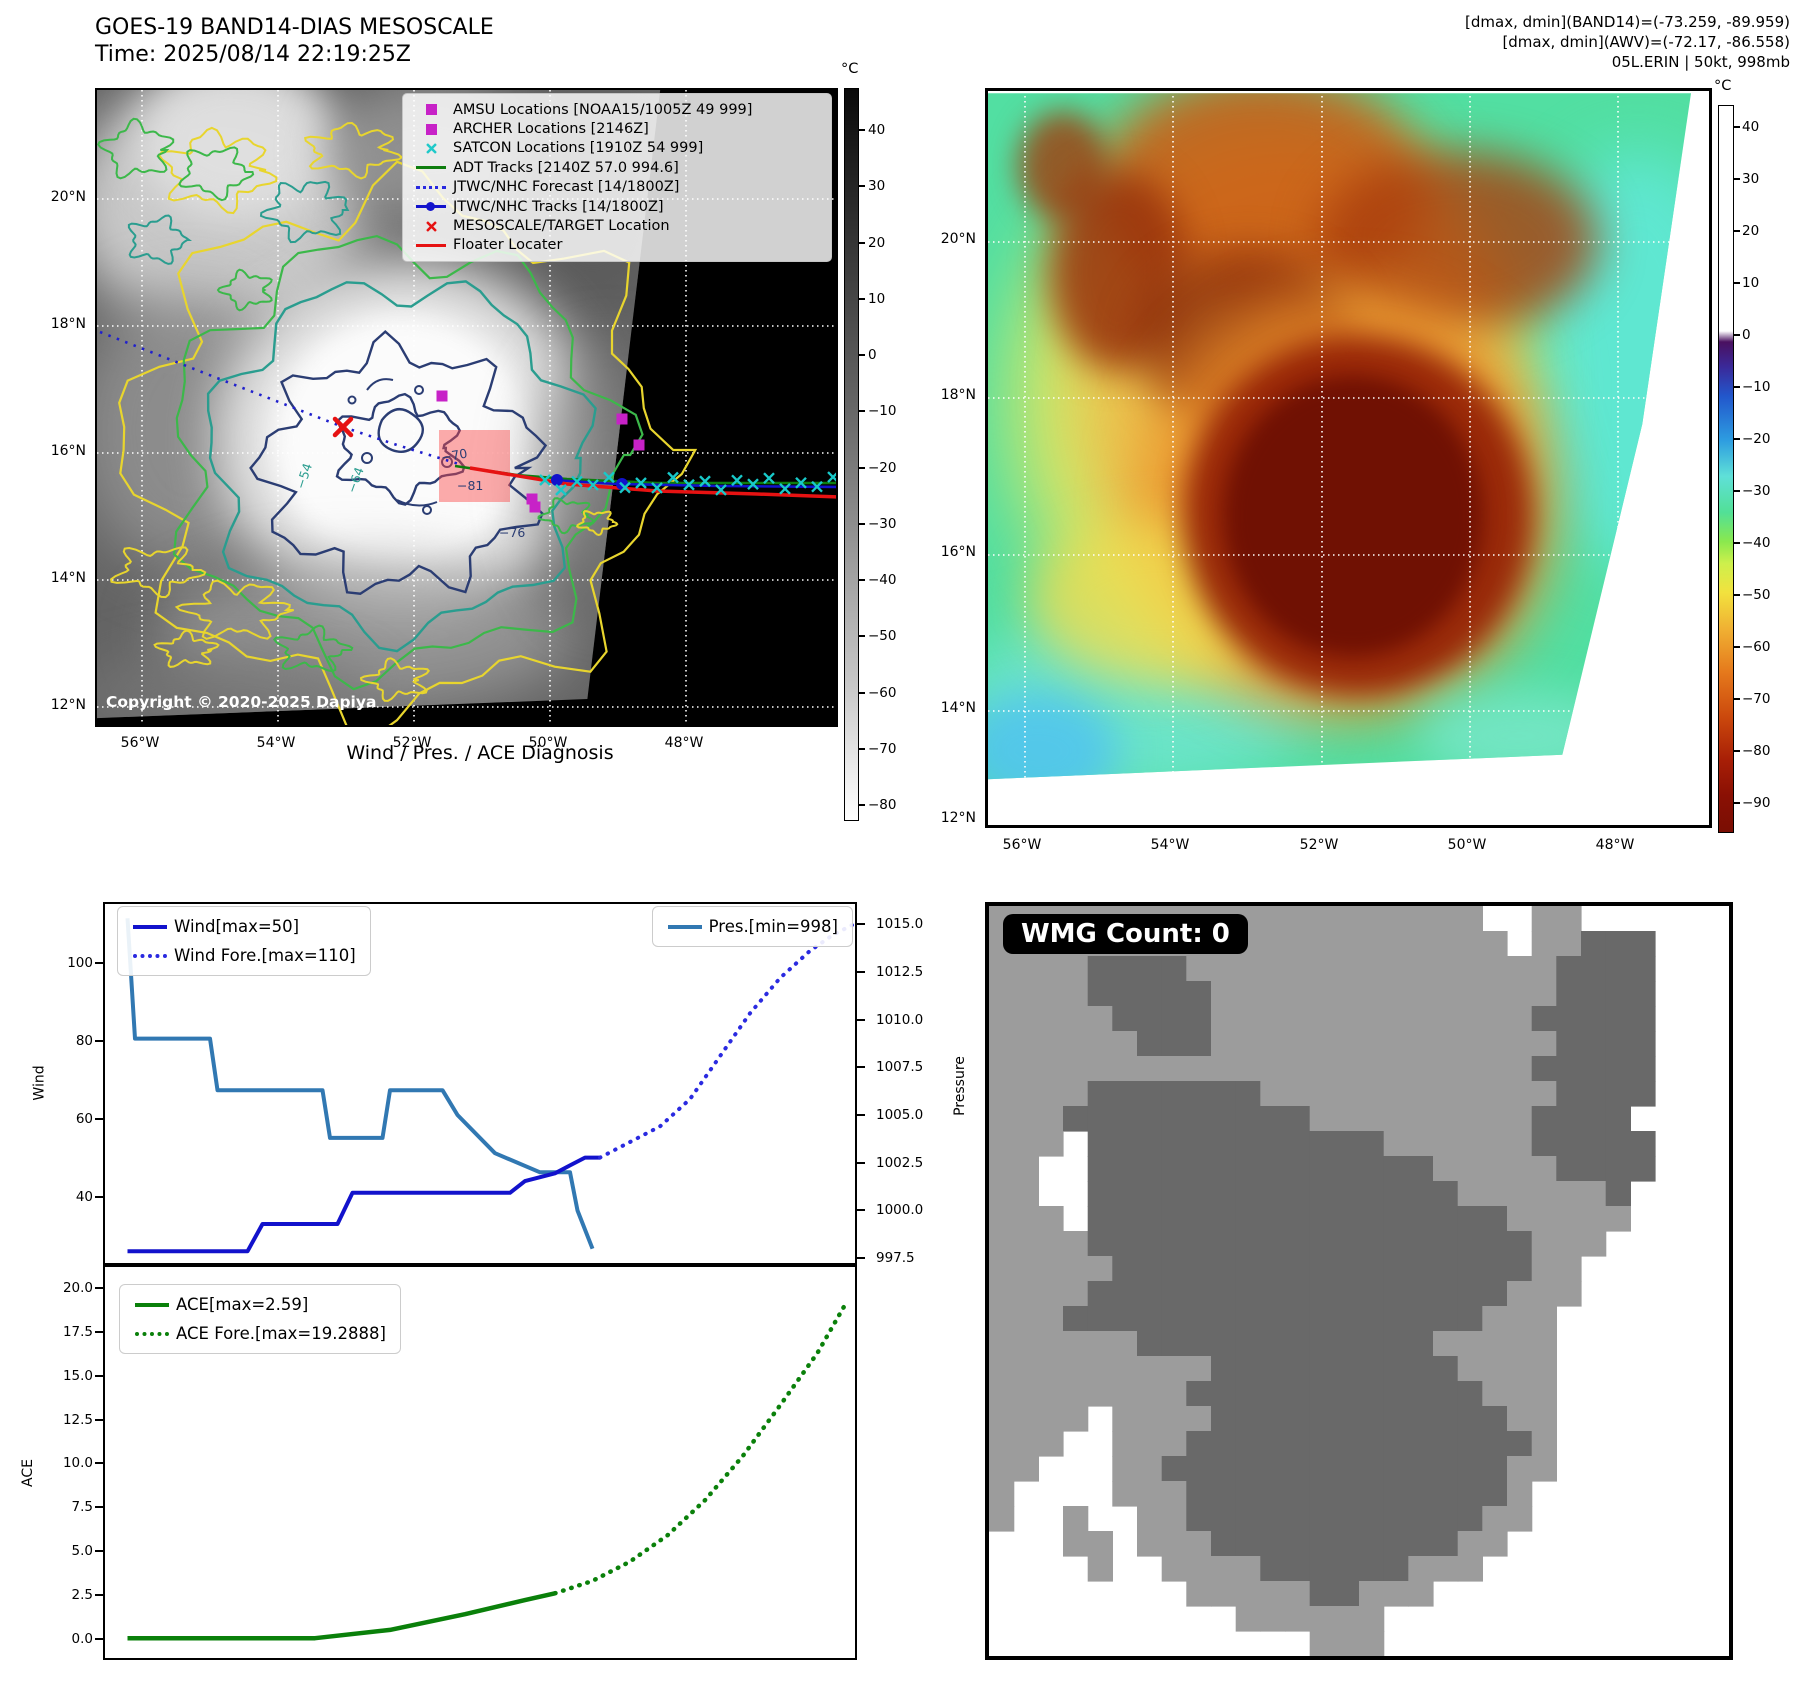  Describe the element at coordinates (241, 955) in the screenshot. I see `legend-row: Wind Fore.[max=110]` at that location.